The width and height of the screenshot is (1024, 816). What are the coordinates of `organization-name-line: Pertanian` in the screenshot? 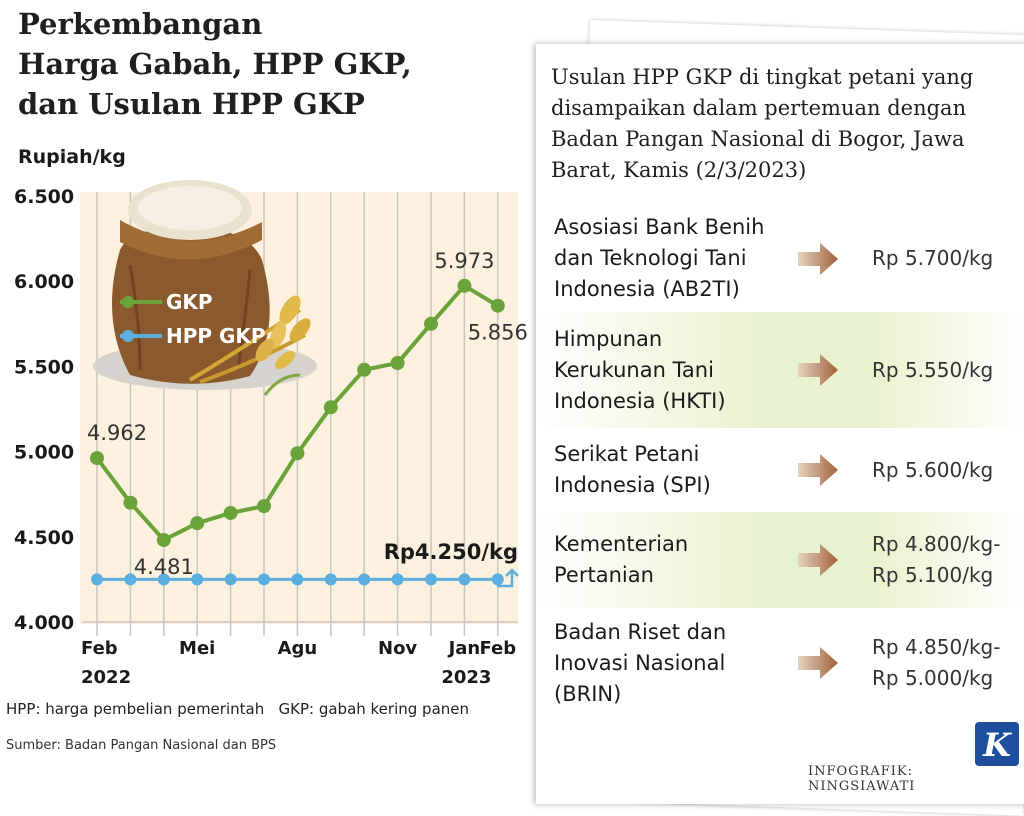 It's located at (604, 575).